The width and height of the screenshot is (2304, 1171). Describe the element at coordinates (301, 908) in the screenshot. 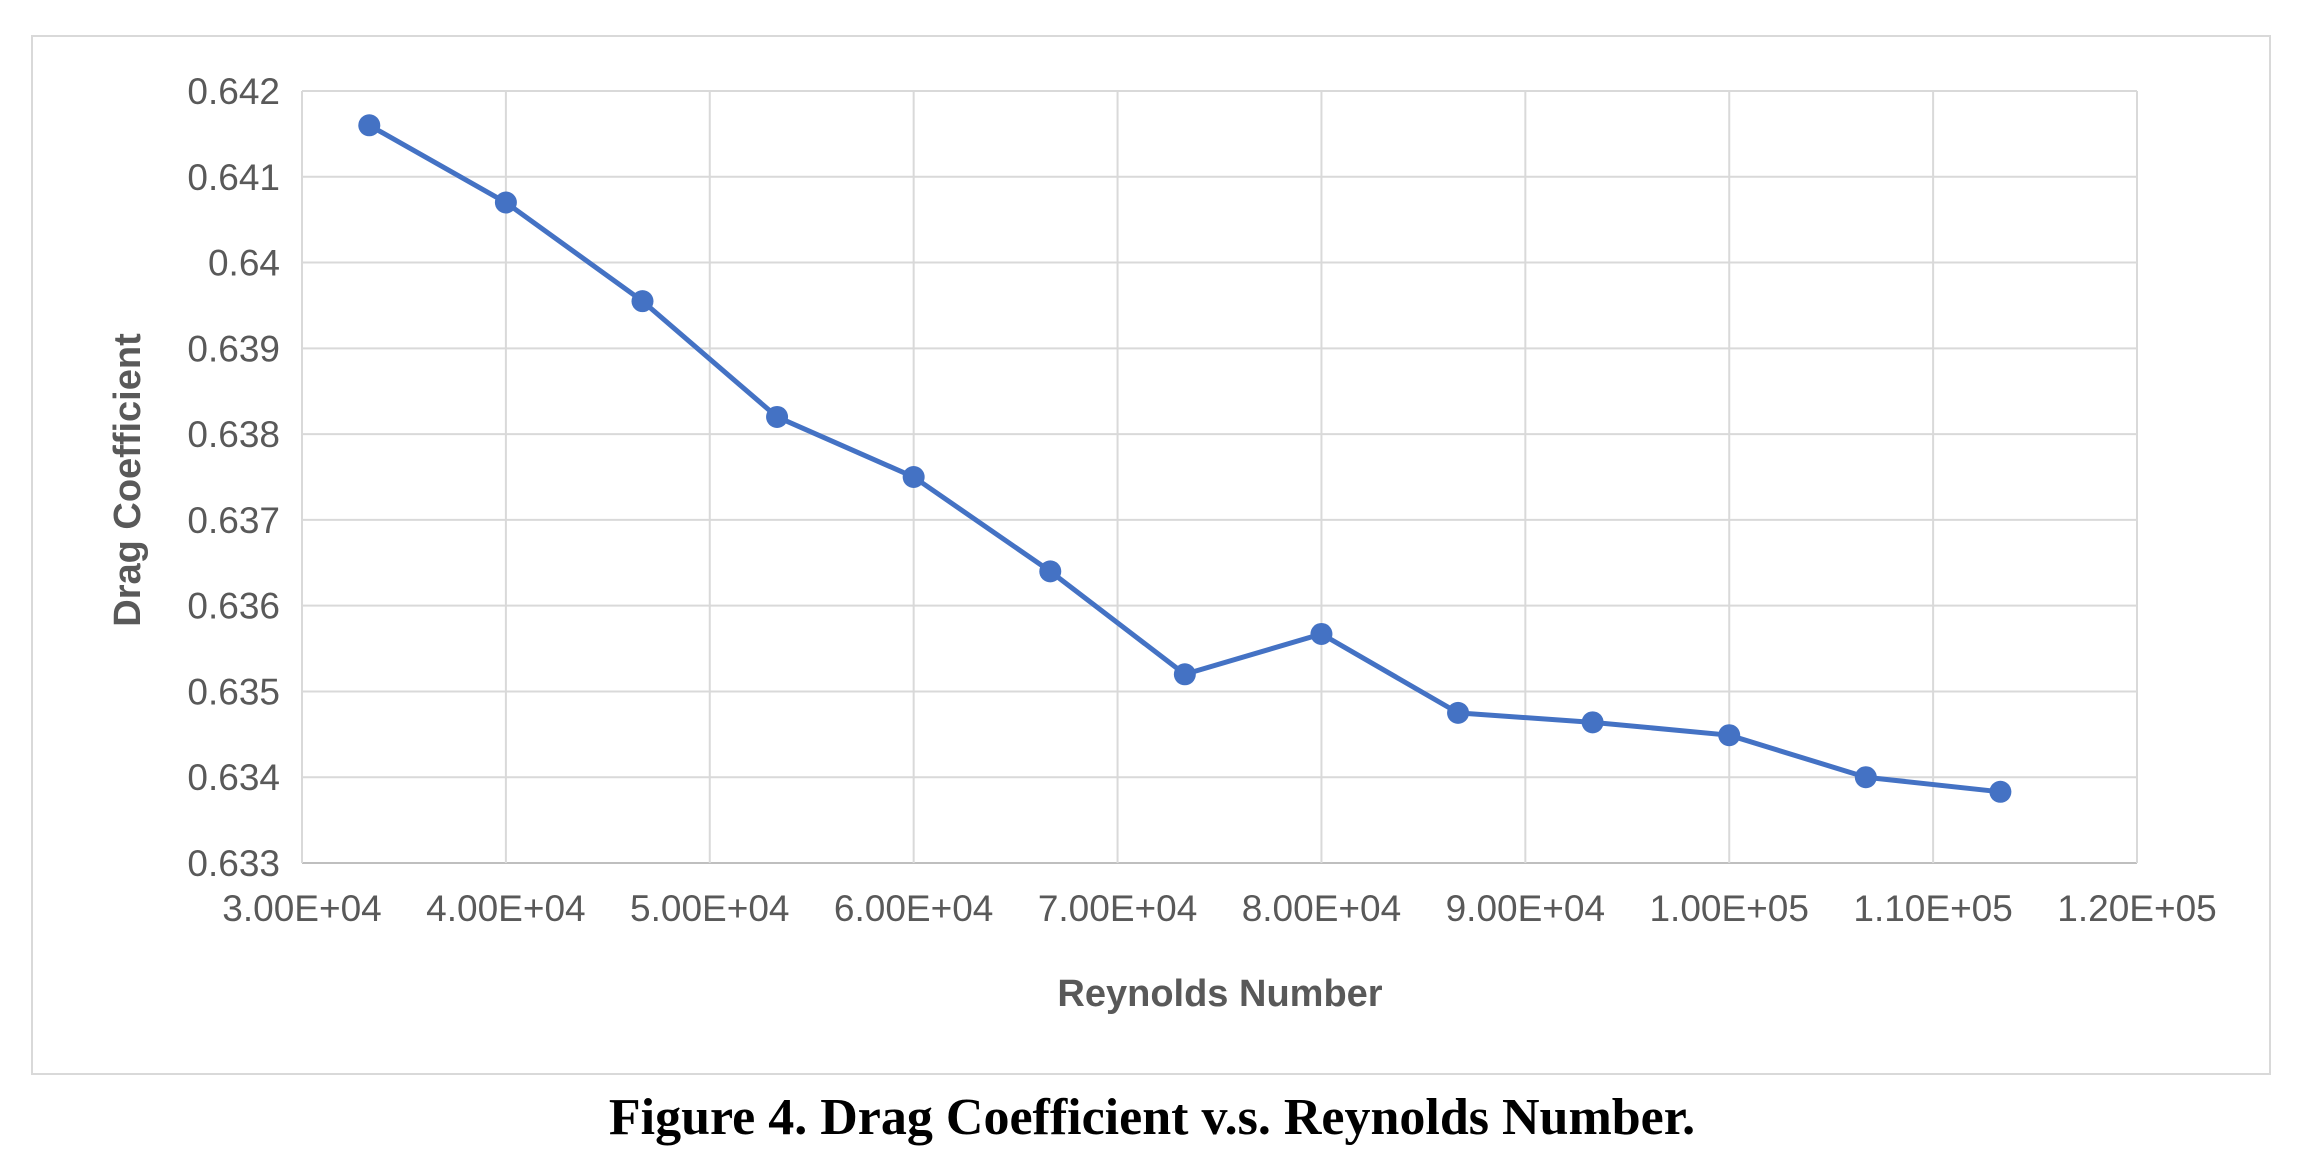

I see `x-tick-label: 3.00E+04` at that location.